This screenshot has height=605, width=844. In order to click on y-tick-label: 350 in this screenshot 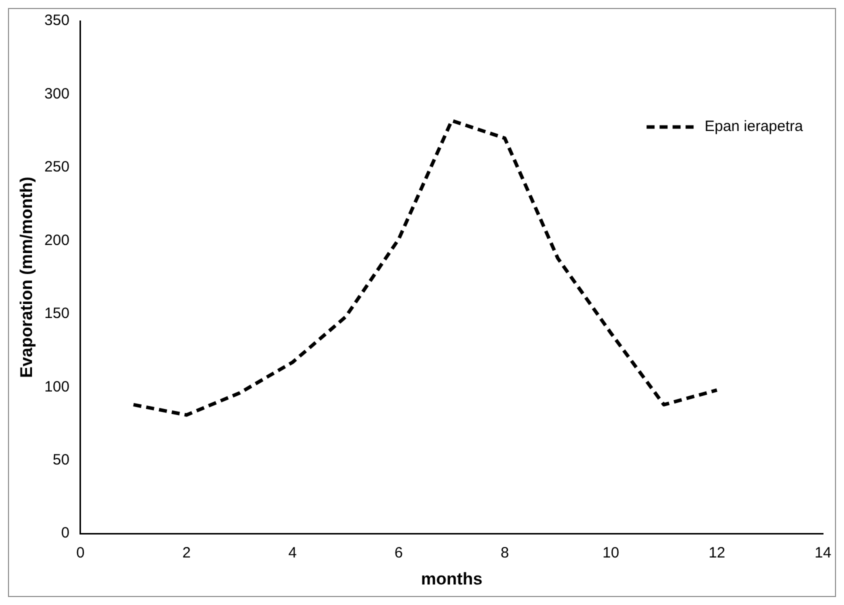, I will do `click(57, 21)`.